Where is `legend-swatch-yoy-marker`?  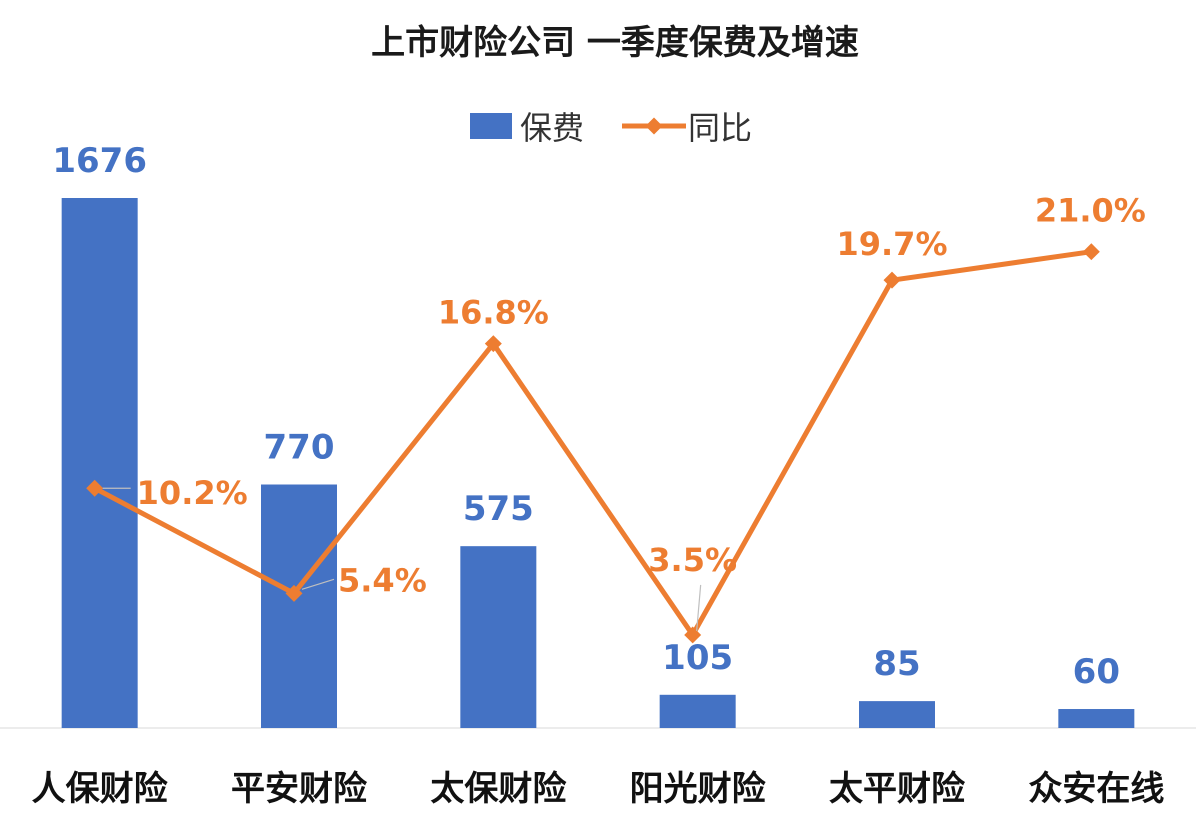 legend-swatch-yoy-marker is located at coordinates (654, 126).